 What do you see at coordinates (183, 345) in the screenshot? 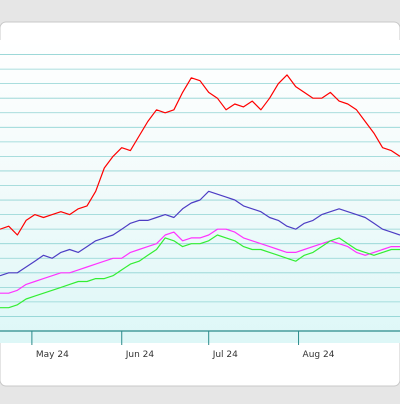
I see `x-axis-ticks: May 24 Jun 24 Jul 24 Aug 24` at bounding box center [183, 345].